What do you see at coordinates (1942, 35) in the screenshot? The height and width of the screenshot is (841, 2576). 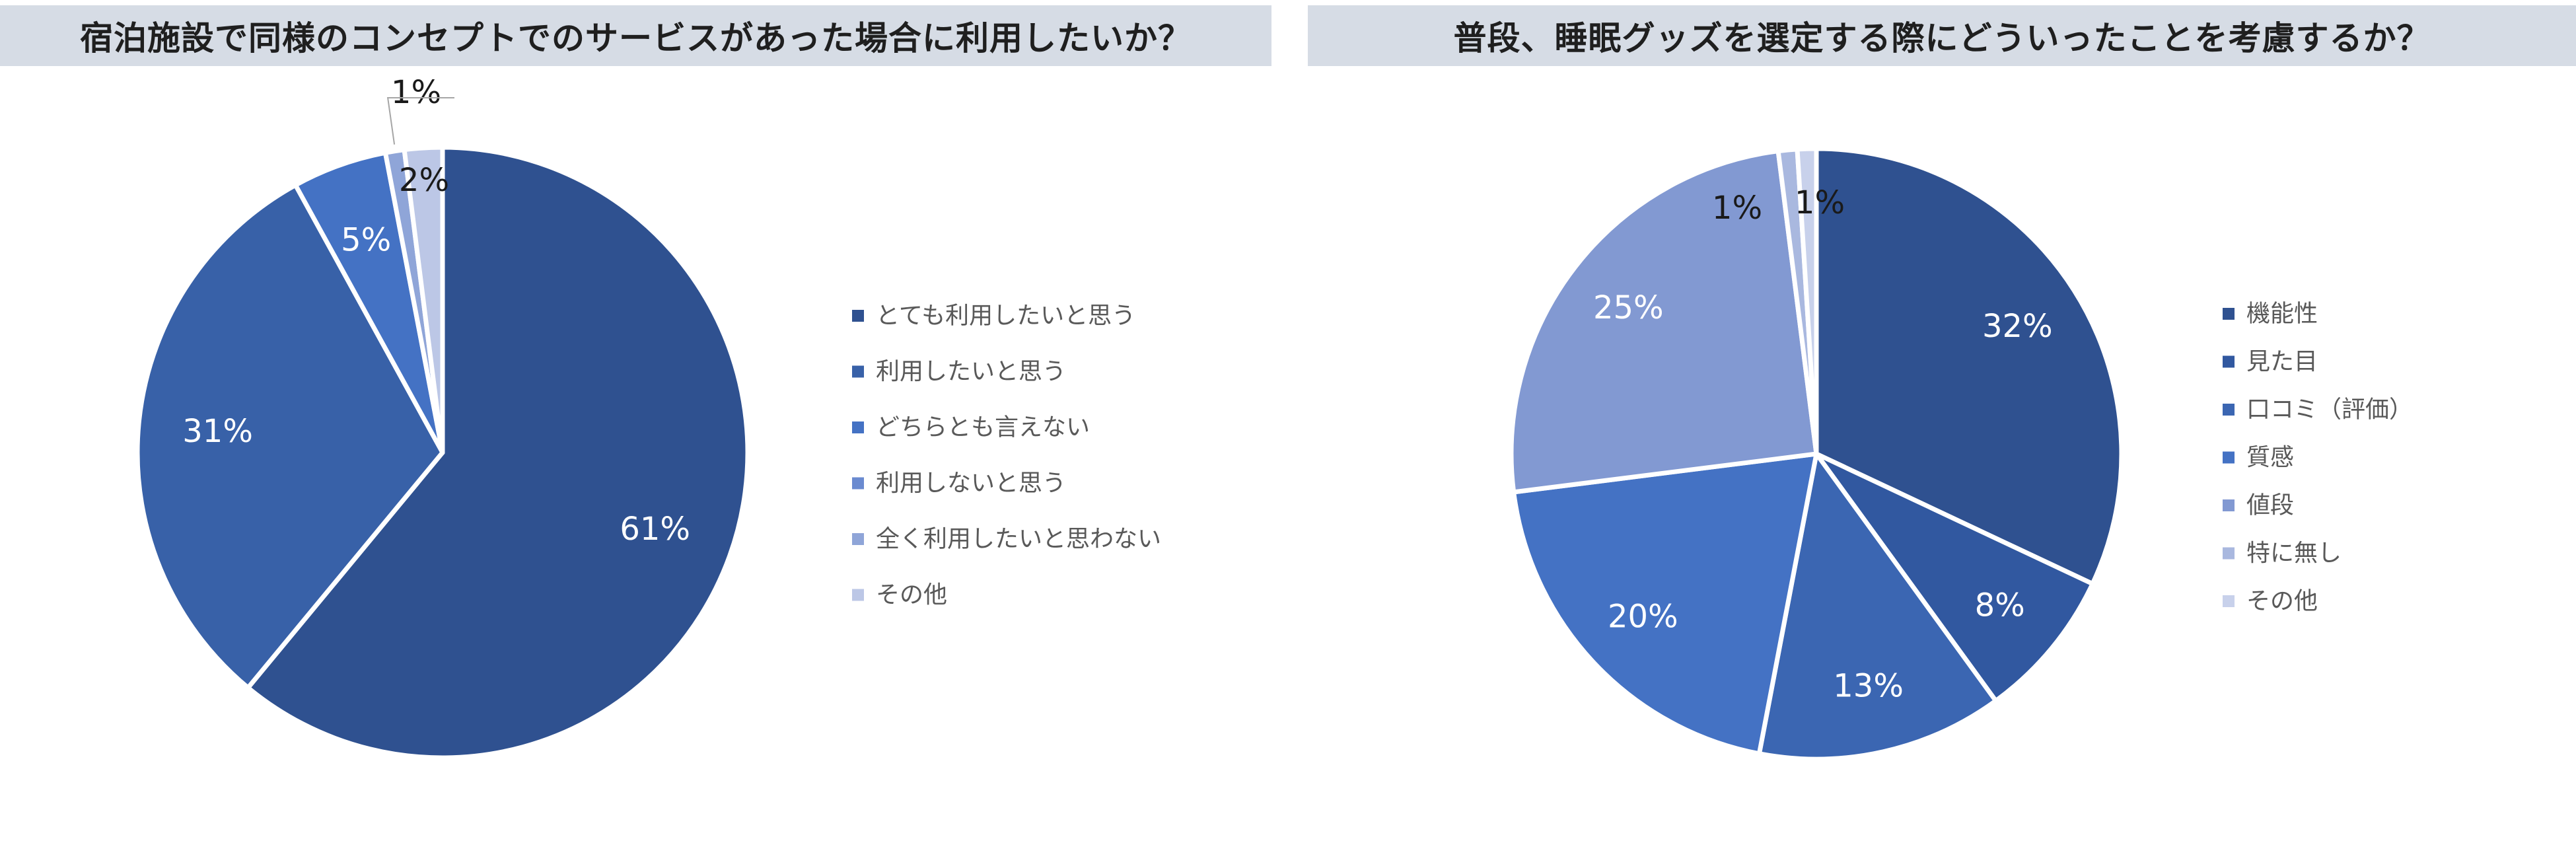 I see `chart-title-right: 普段、睡眠グッズを選定する際にどういったことを考慮するか？` at bounding box center [1942, 35].